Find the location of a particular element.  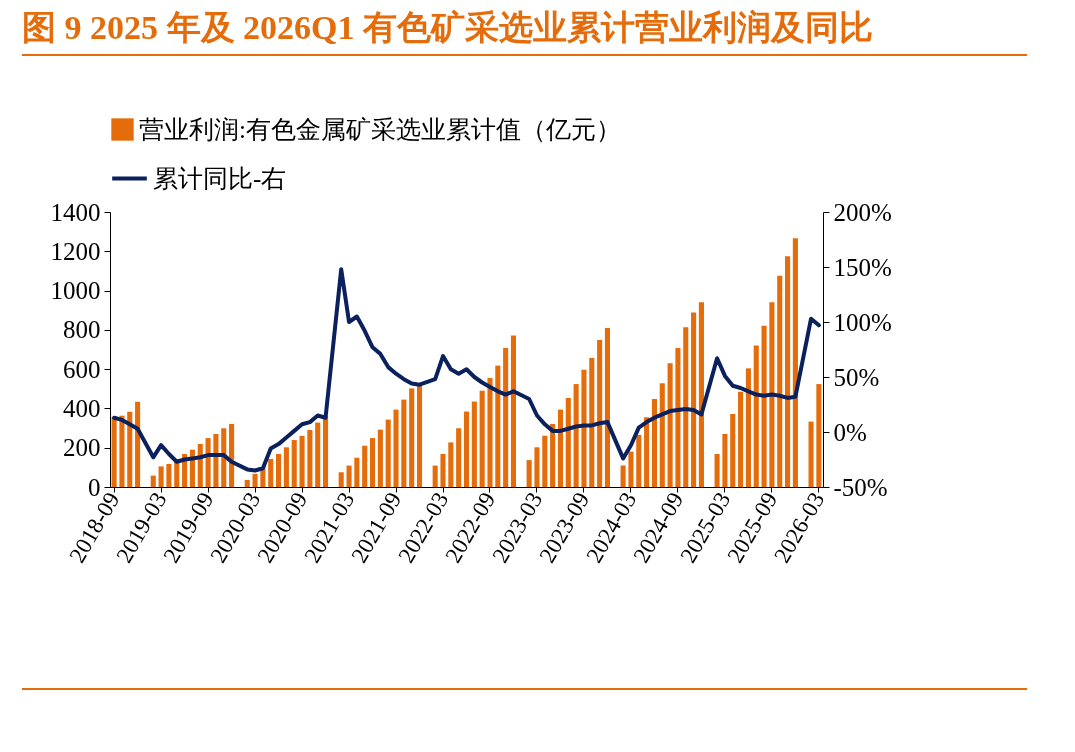

y-tick-label: 800 is located at coordinates (82, 330).